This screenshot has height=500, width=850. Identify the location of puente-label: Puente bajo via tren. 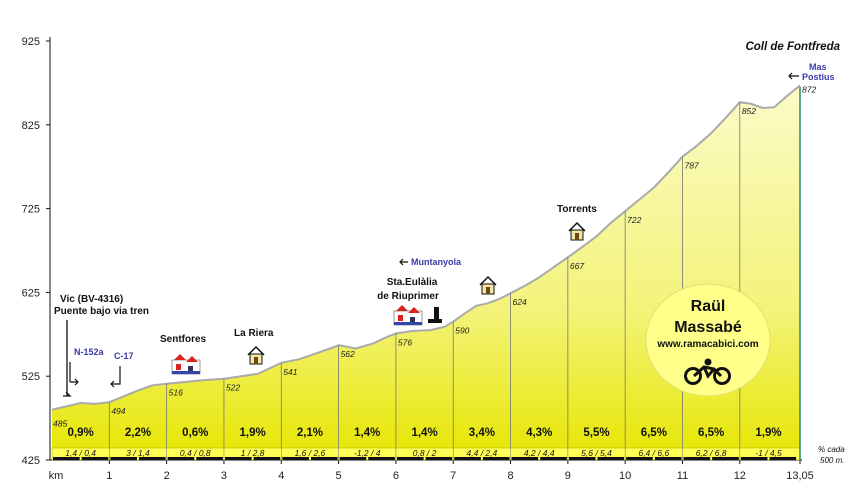
(101, 311).